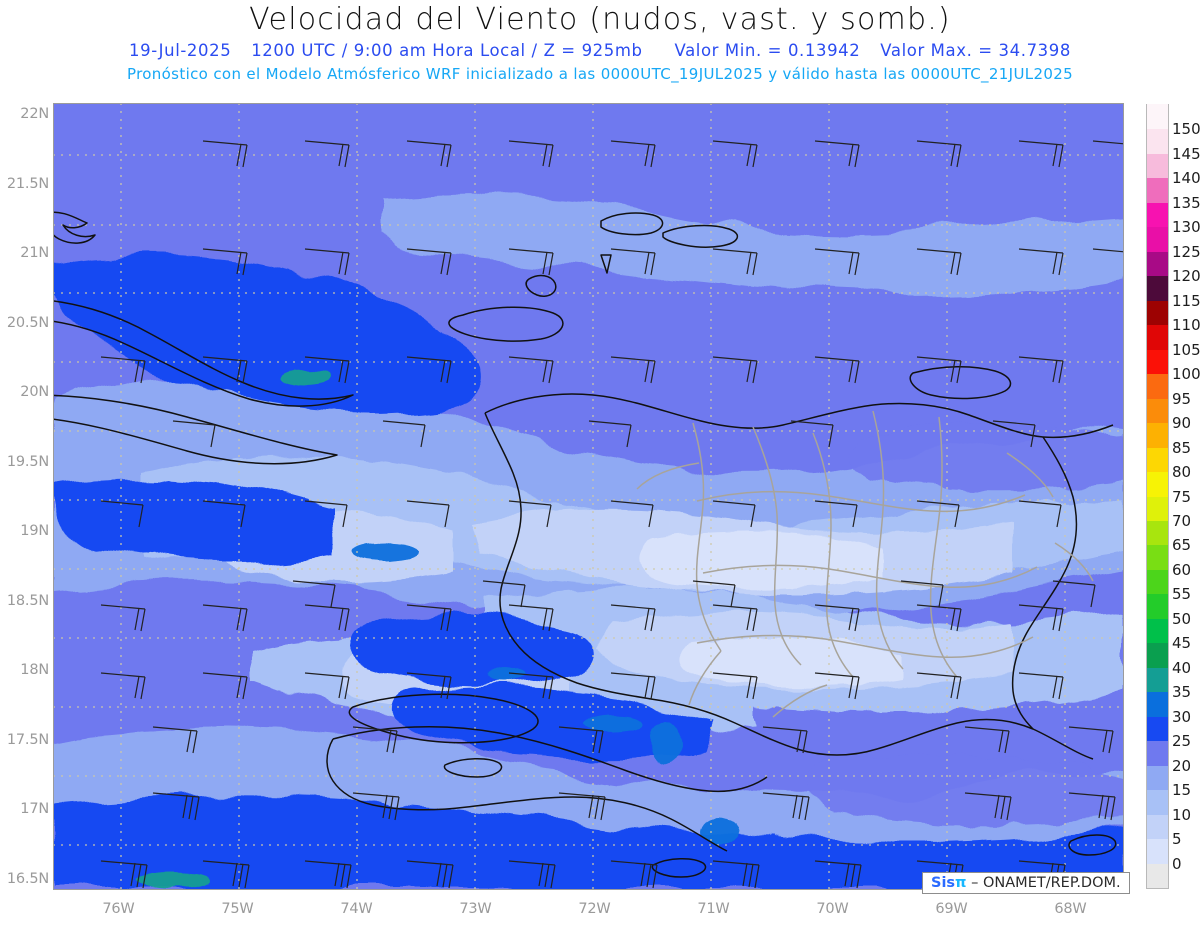 The height and width of the screenshot is (927, 1200). I want to click on colorbar-tick-label: 115, so click(1186, 300).